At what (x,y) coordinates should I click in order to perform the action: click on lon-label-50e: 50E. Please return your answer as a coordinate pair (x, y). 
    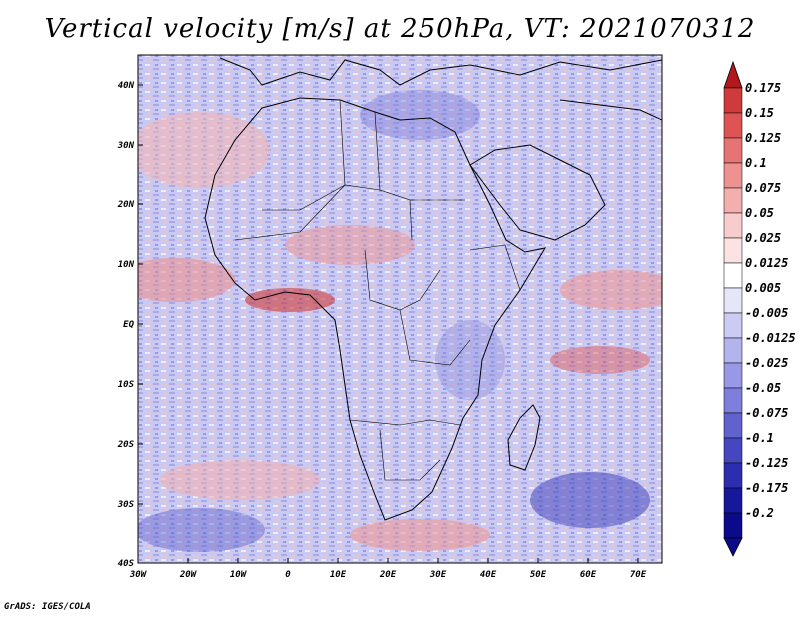
    Looking at the image, I should click on (538, 575).